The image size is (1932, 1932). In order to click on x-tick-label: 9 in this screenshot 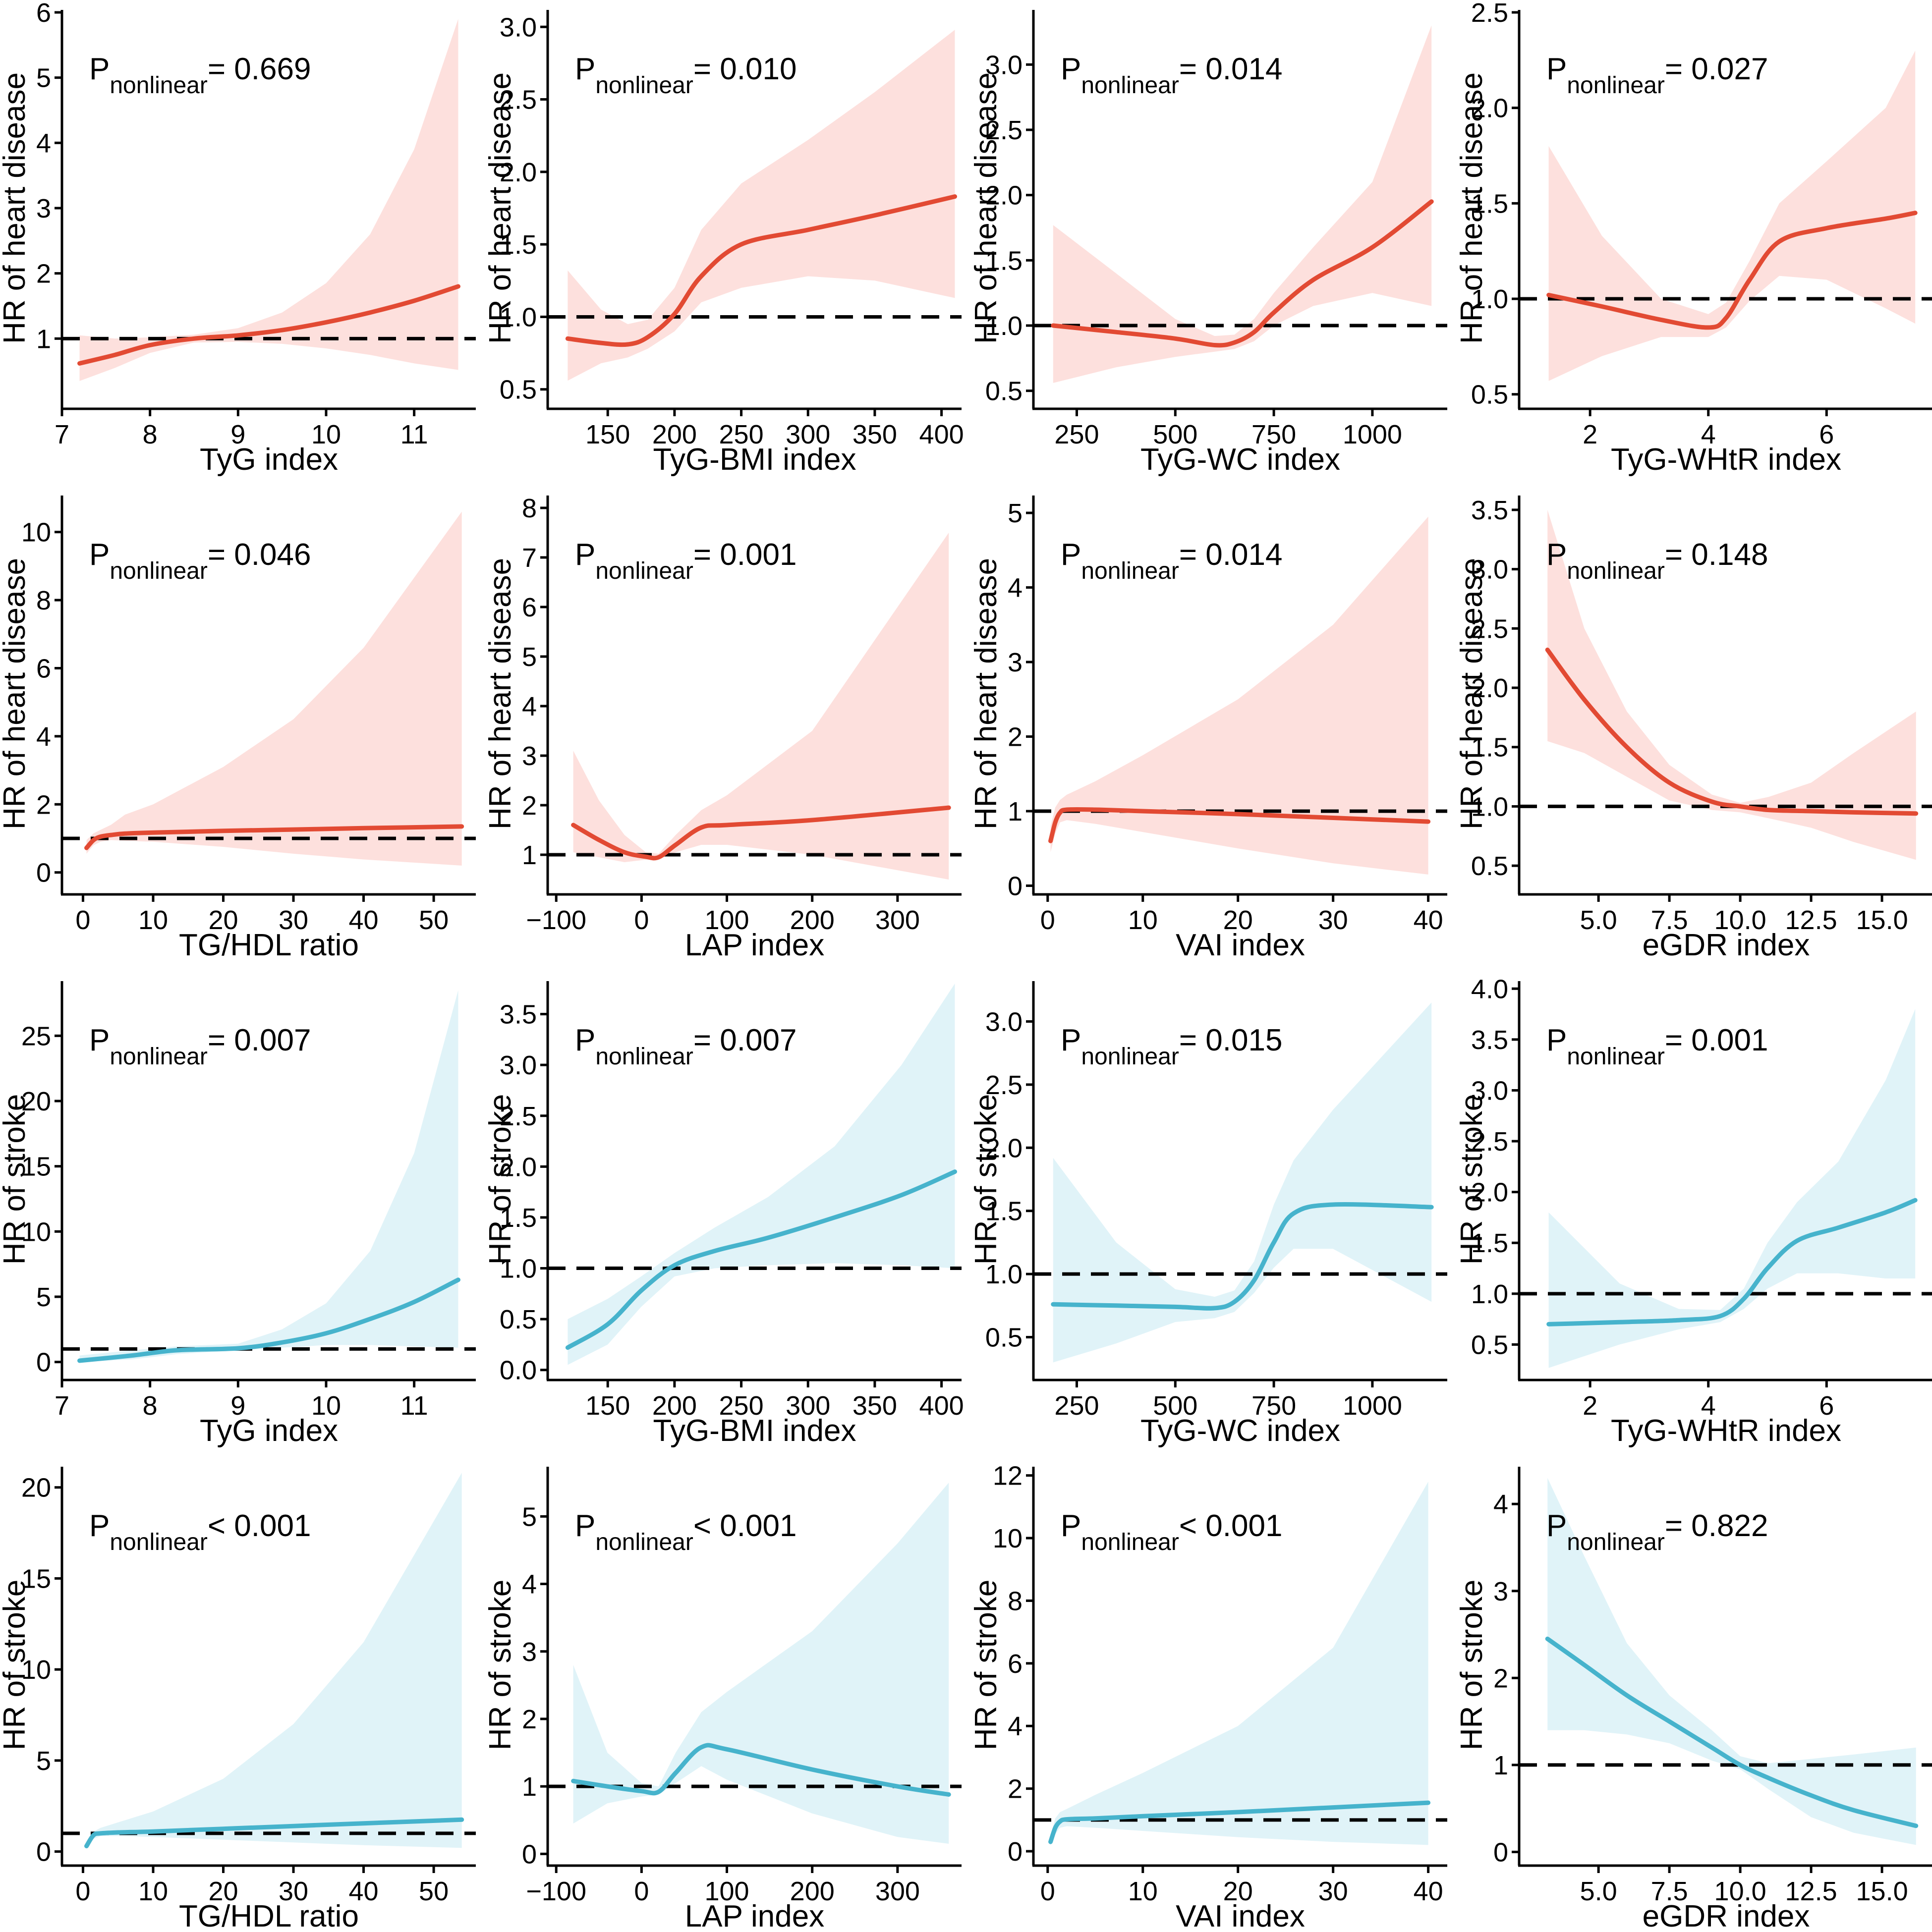, I will do `click(237, 1406)`.